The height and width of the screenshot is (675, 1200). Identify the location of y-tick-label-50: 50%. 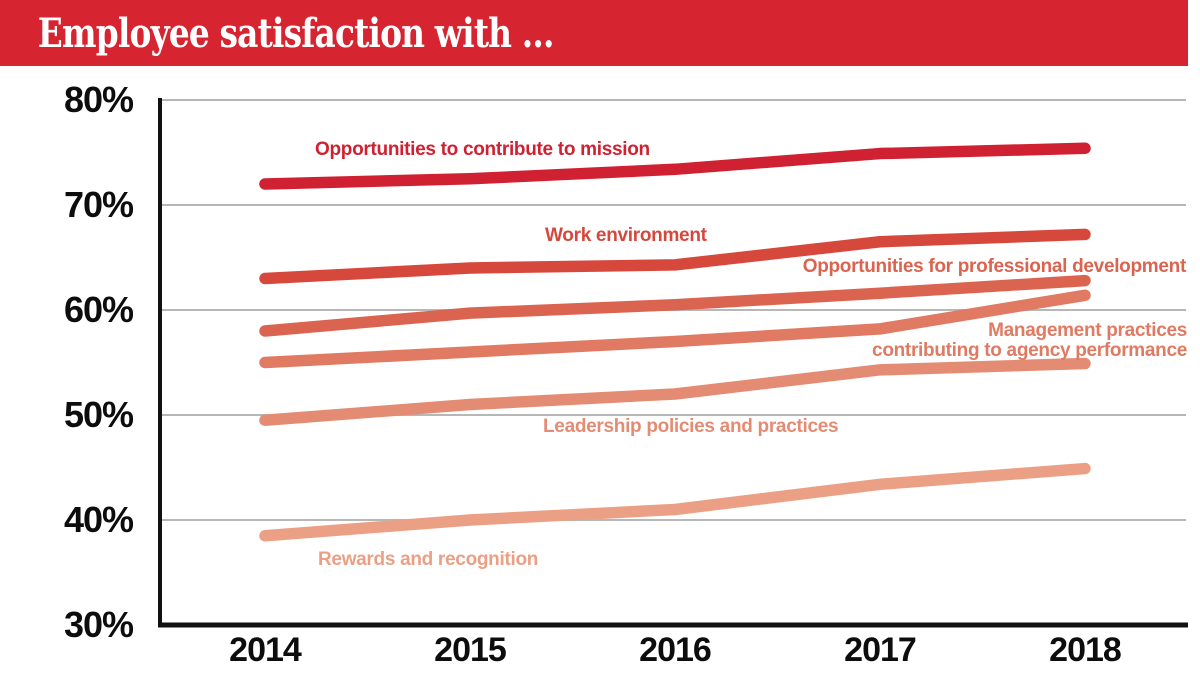
(99, 414).